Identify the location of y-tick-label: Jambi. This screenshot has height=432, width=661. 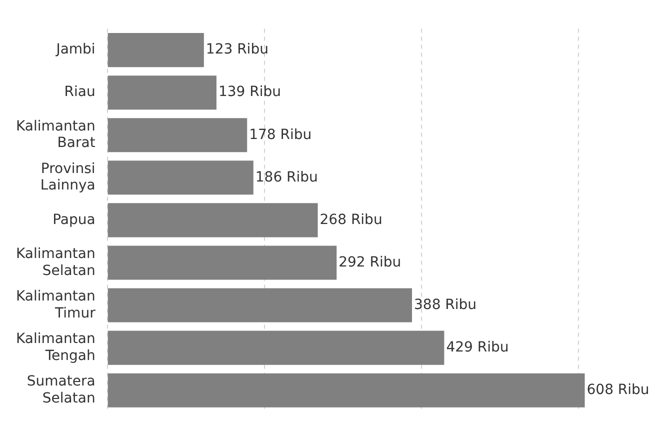
(75, 50).